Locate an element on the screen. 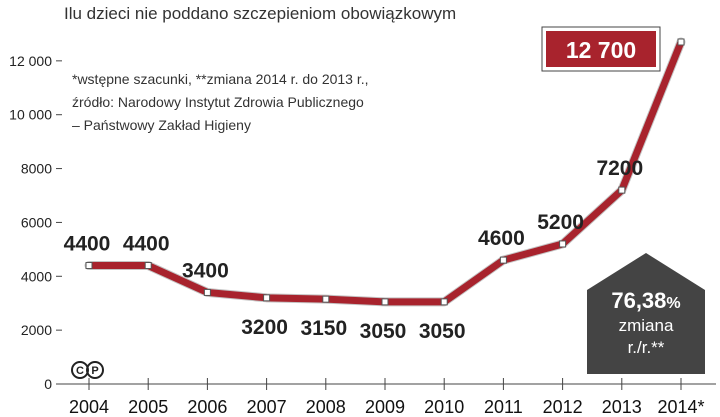 The height and width of the screenshot is (417, 720). y-tick-label: 8000 is located at coordinates (36, 169).